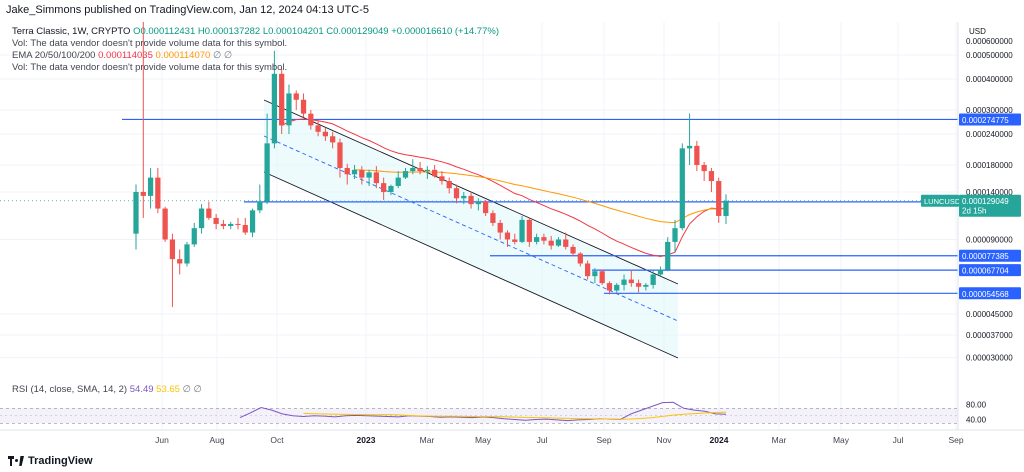 The height and width of the screenshot is (472, 1024). Describe the element at coordinates (162, 440) in the screenshot. I see `x-tick-label: Jun` at that location.